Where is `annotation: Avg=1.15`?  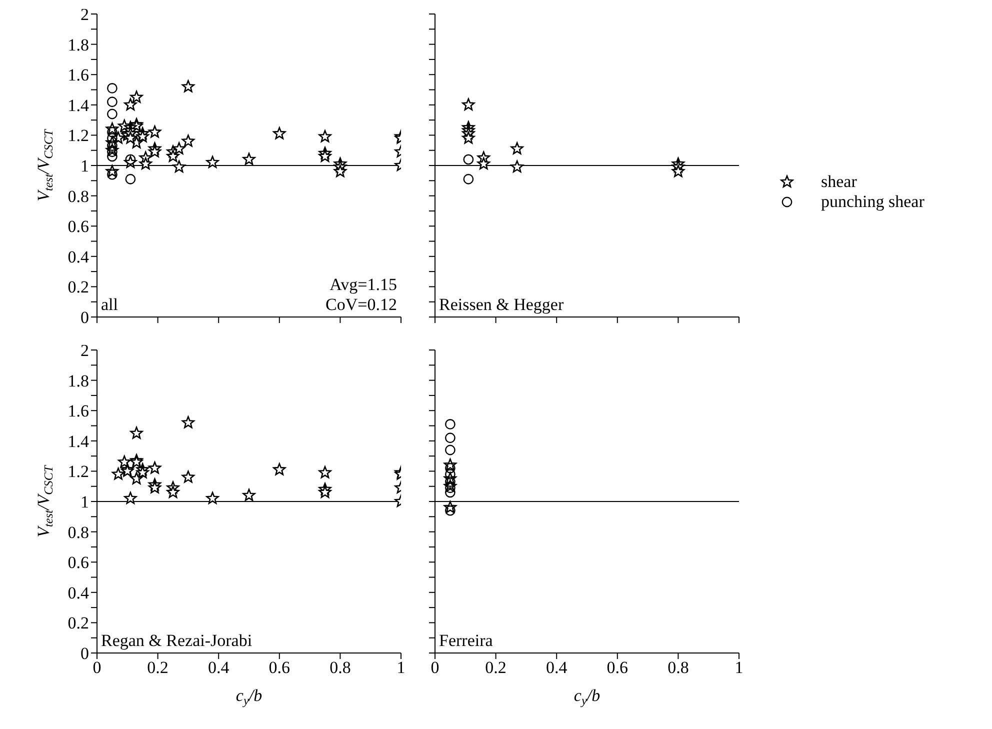
annotation: Avg=1.15 is located at coordinates (363, 285).